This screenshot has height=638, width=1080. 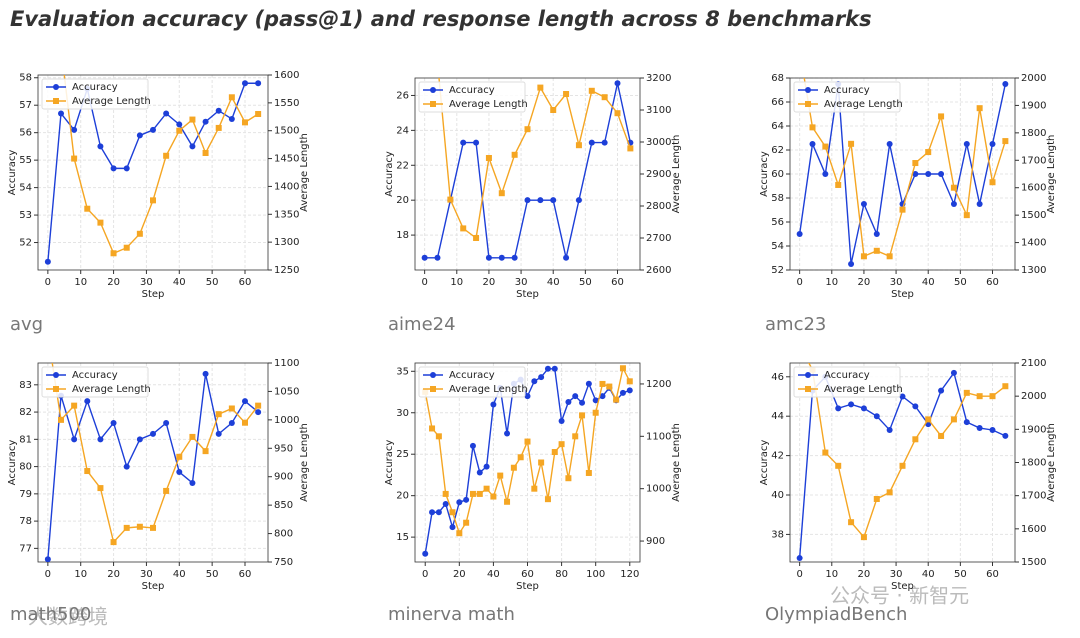 I want to click on y2-tick-label: 2700, so click(x=658, y=238).